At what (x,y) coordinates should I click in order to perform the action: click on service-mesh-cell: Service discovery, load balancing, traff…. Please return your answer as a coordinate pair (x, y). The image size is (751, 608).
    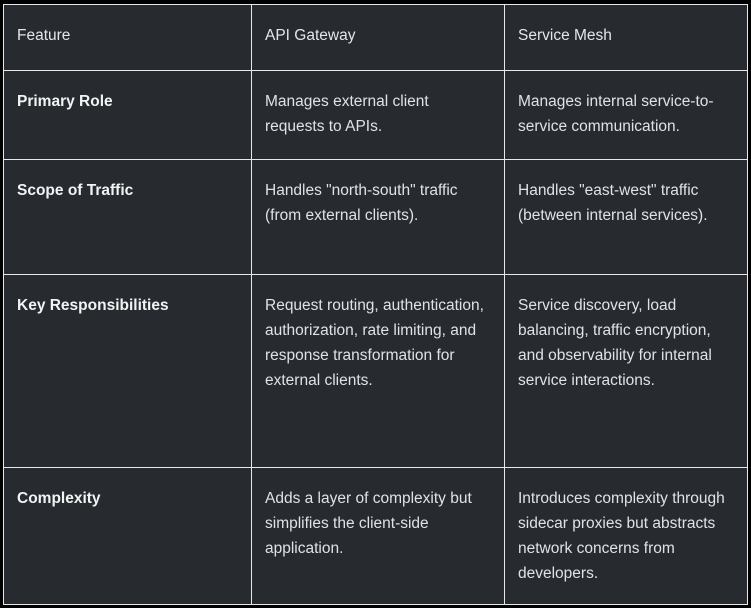
    Looking at the image, I should click on (626, 371).